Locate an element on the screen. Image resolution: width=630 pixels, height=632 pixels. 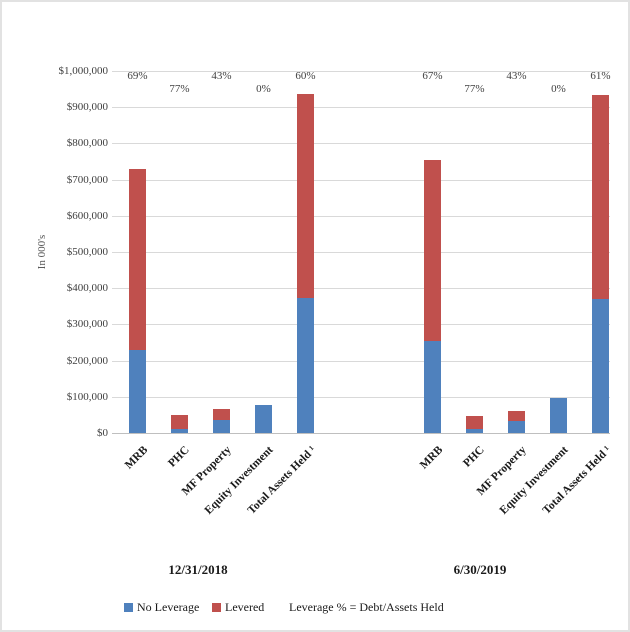
leverage-percent-label: 69% is located at coordinates (137, 76).